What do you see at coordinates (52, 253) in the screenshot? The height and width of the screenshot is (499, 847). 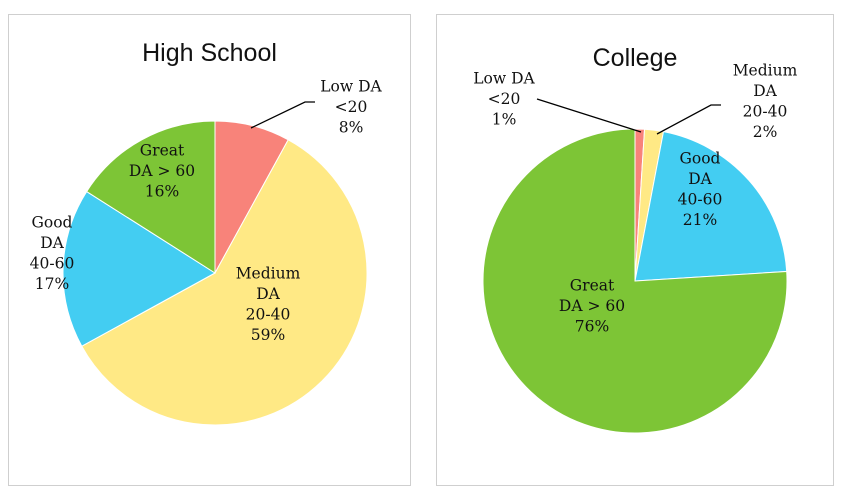 I see `good-da-label: Good DA 40-60 17%` at bounding box center [52, 253].